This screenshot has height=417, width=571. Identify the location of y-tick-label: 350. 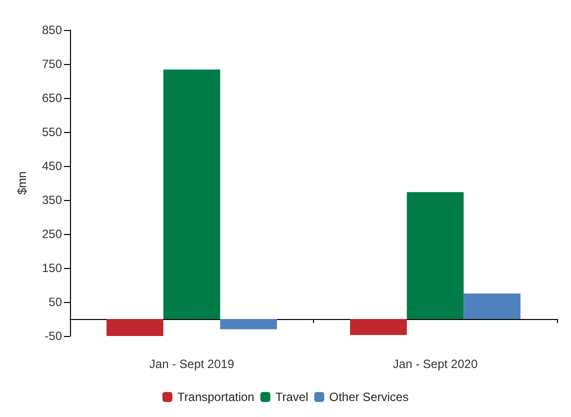
(52, 200).